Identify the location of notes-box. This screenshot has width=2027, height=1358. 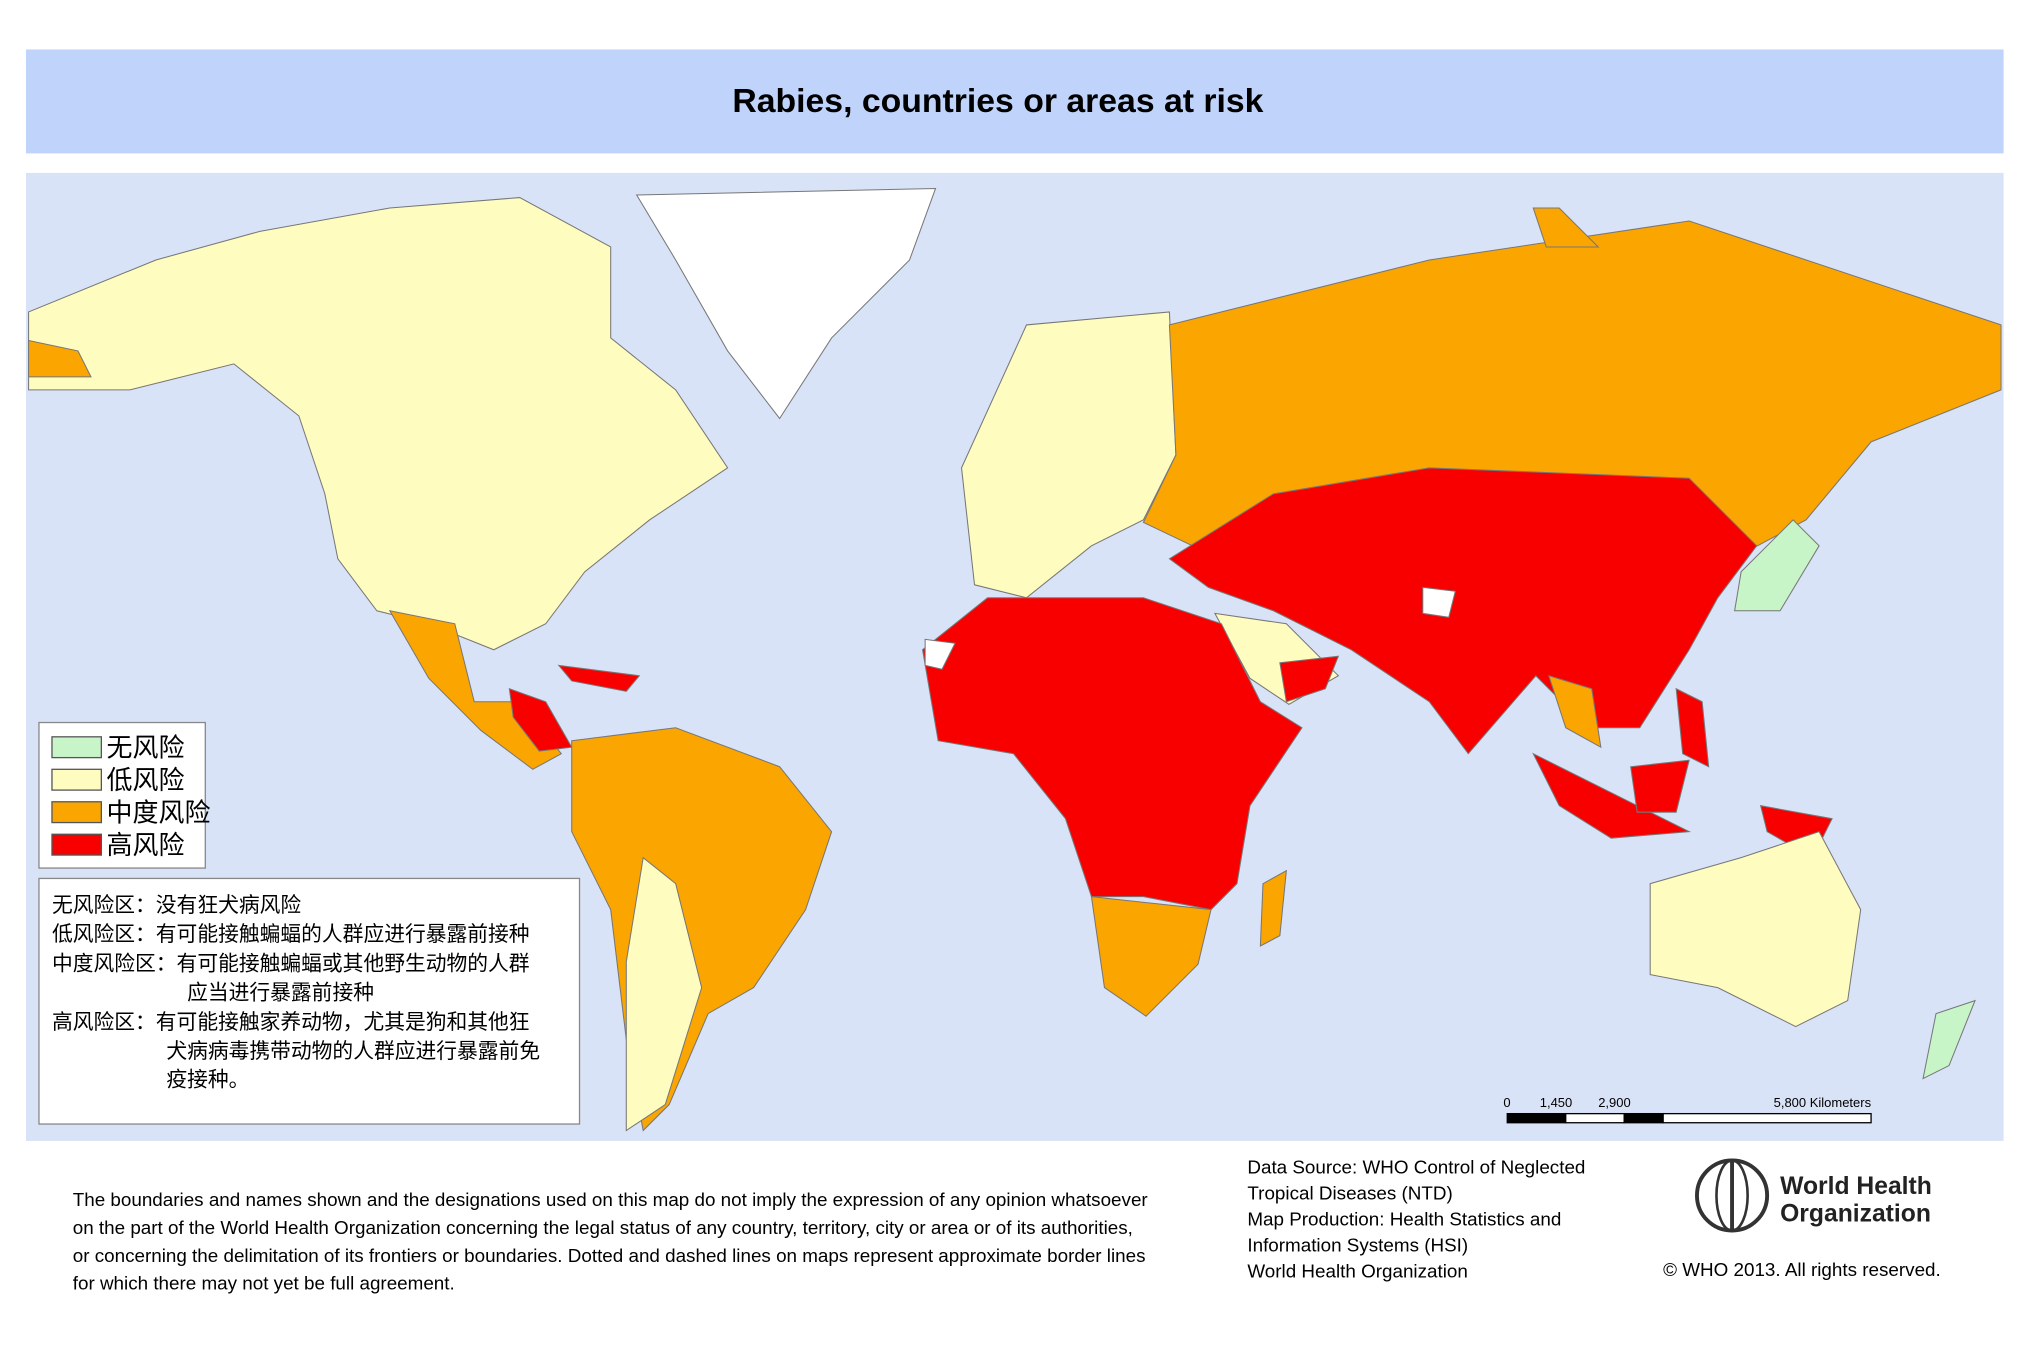
(309, 1001).